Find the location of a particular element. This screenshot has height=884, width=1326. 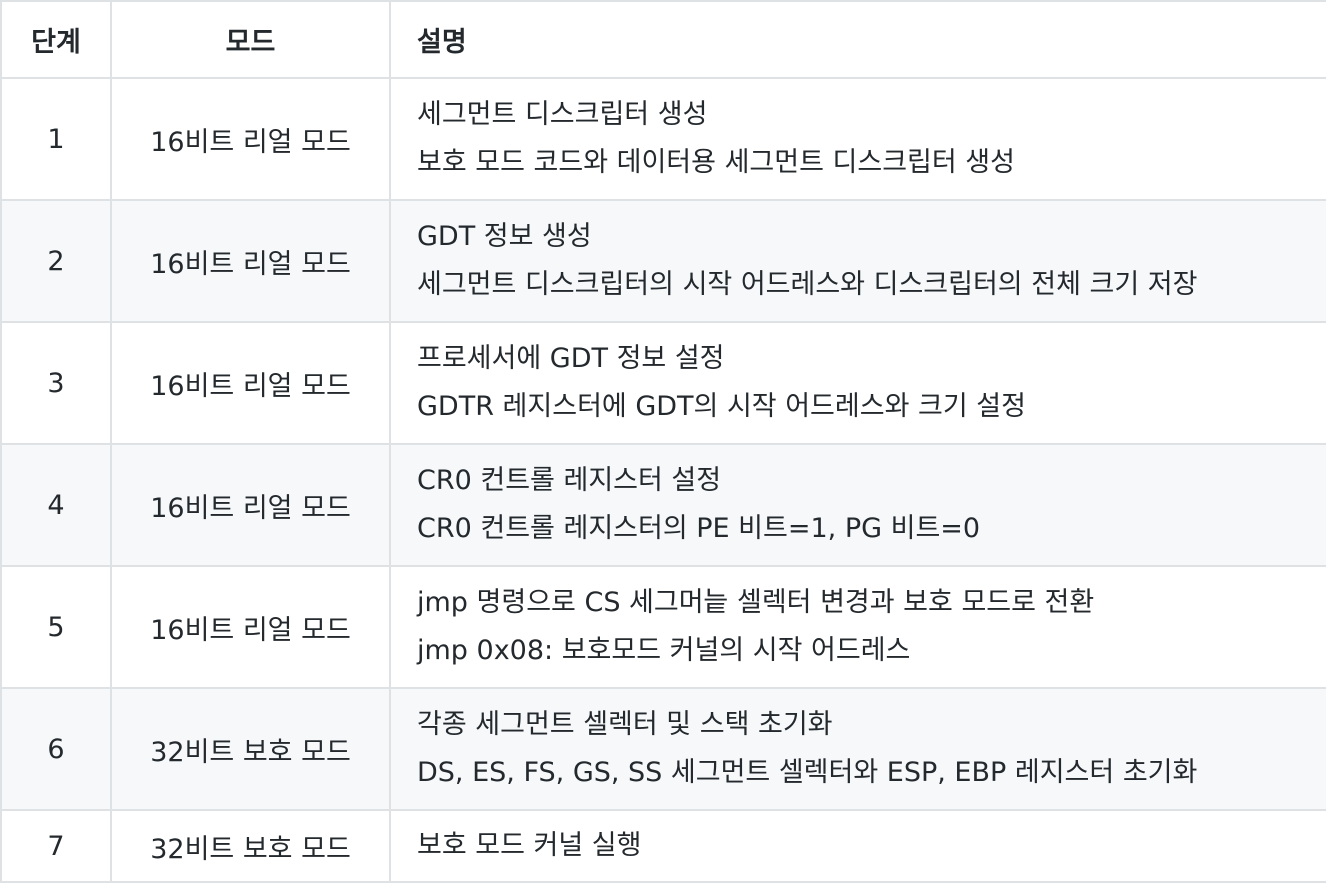

step-number: 5 is located at coordinates (56, 627).